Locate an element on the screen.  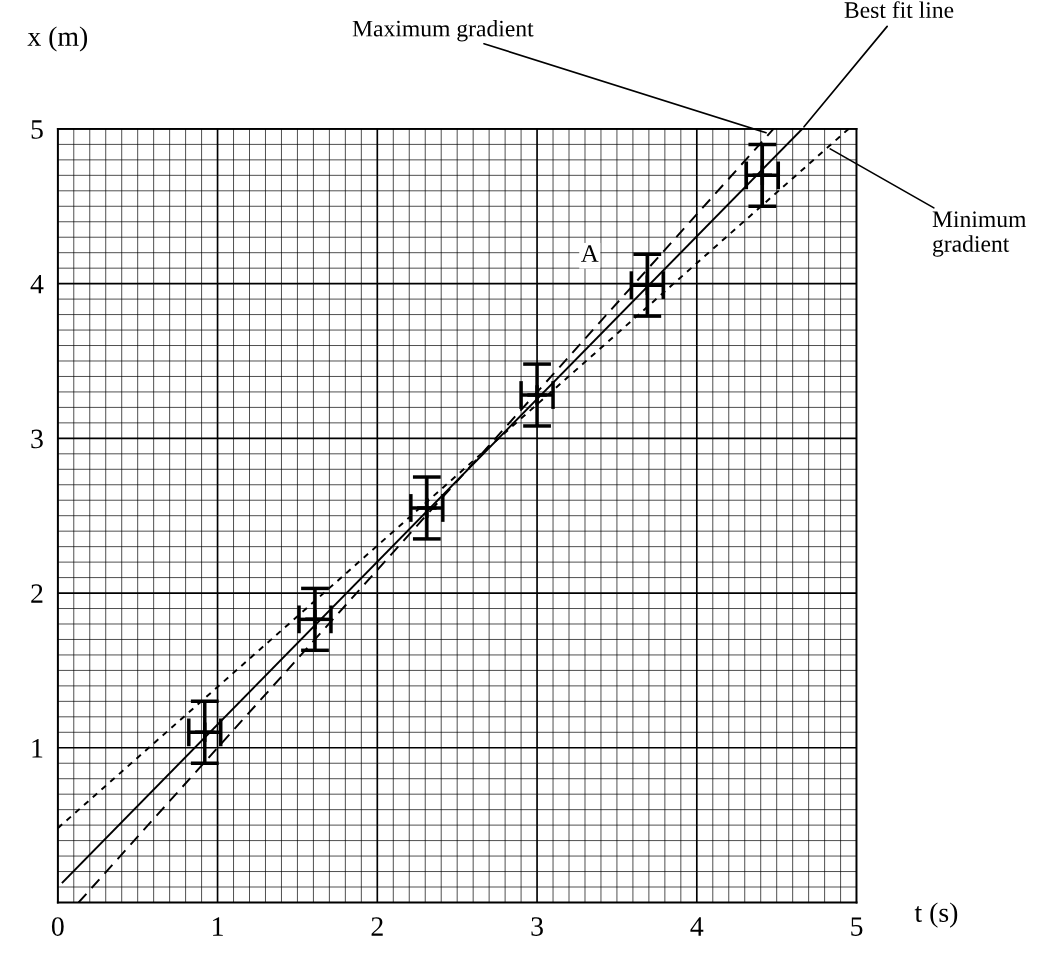
x-tick-label: 4 is located at coordinates (697, 926).